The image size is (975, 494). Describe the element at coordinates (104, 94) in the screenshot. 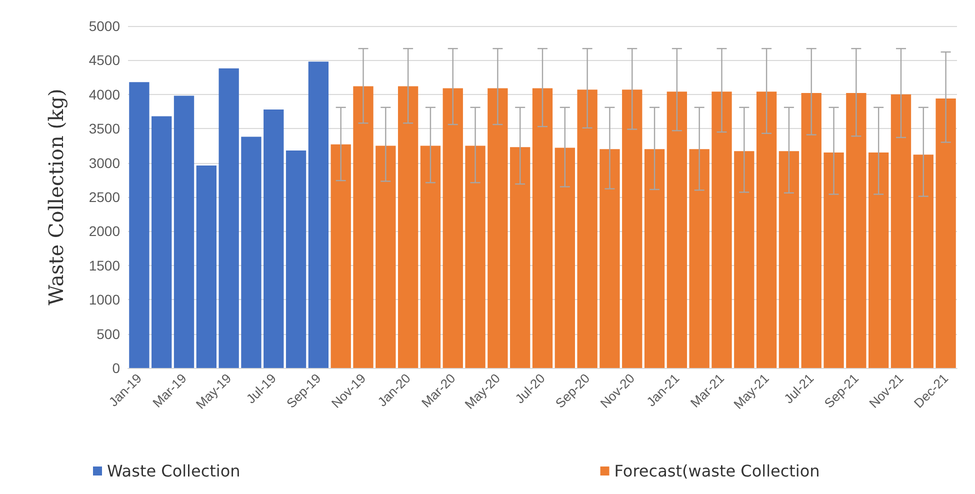

I see `y-tick-label: 4000` at that location.